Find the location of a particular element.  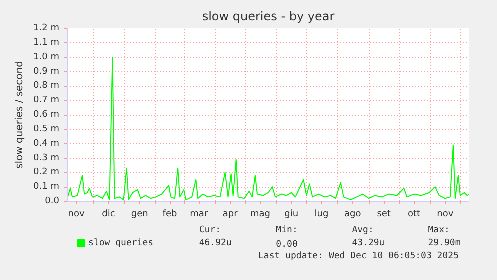

y-tick-label: 0.2 m is located at coordinates (47, 173).